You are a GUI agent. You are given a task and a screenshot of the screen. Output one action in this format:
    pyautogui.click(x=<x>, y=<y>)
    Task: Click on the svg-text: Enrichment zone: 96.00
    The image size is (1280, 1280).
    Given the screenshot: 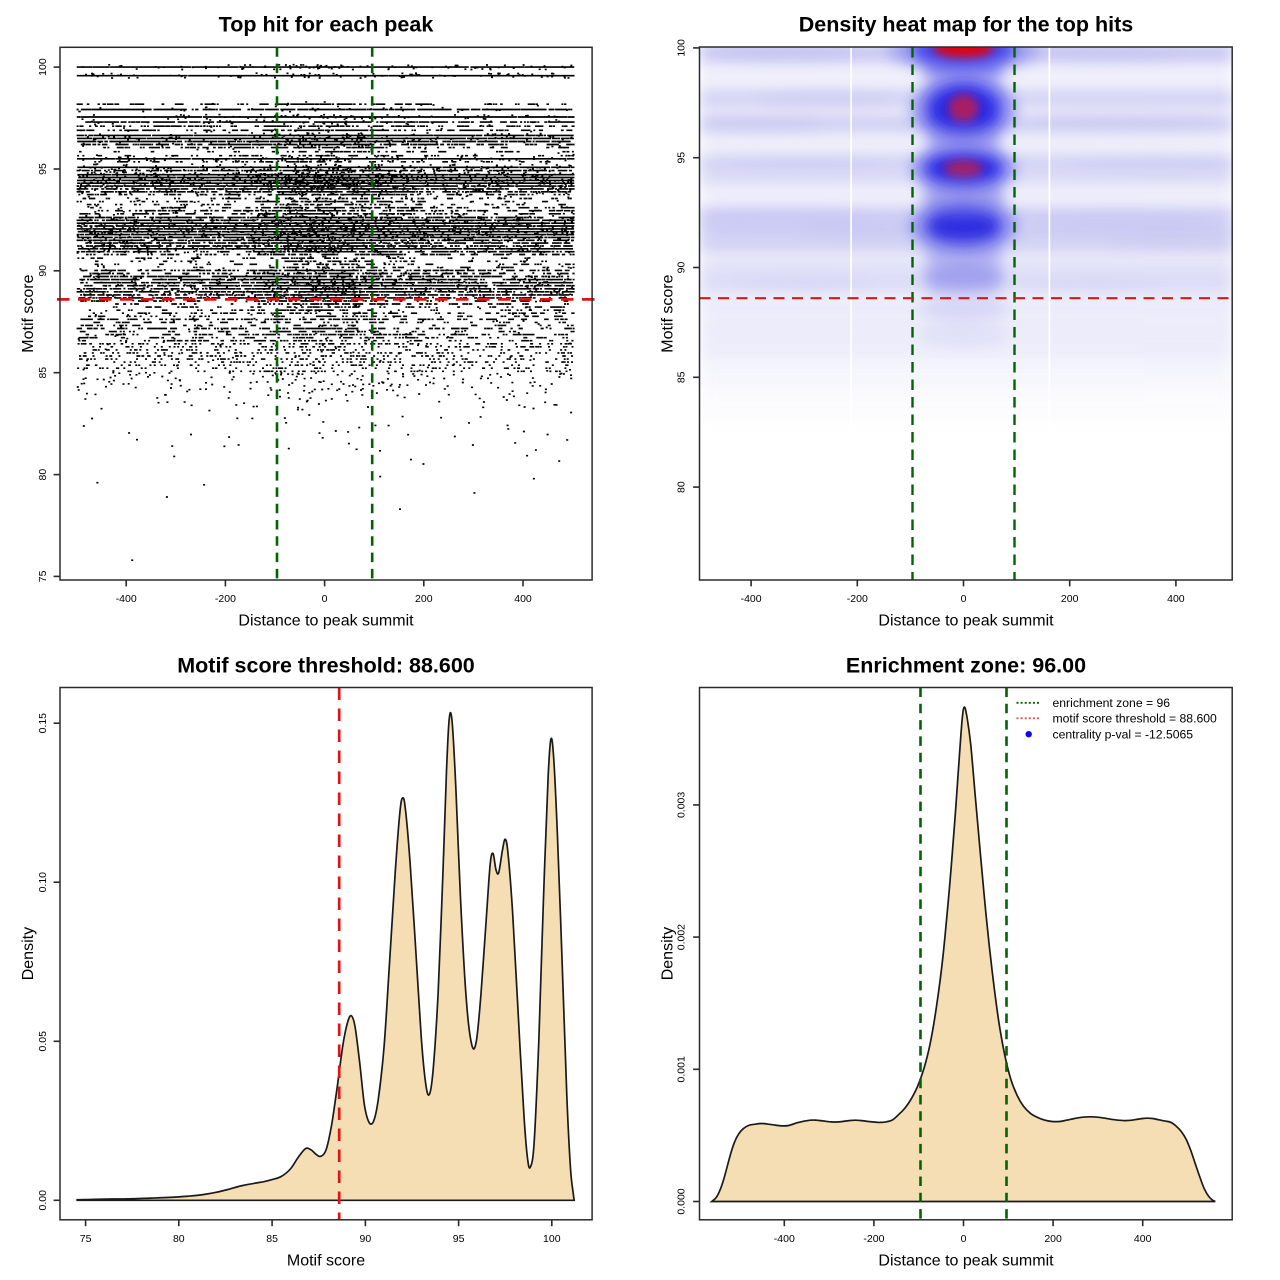 What is the action you would take?
    pyautogui.click(x=966, y=665)
    